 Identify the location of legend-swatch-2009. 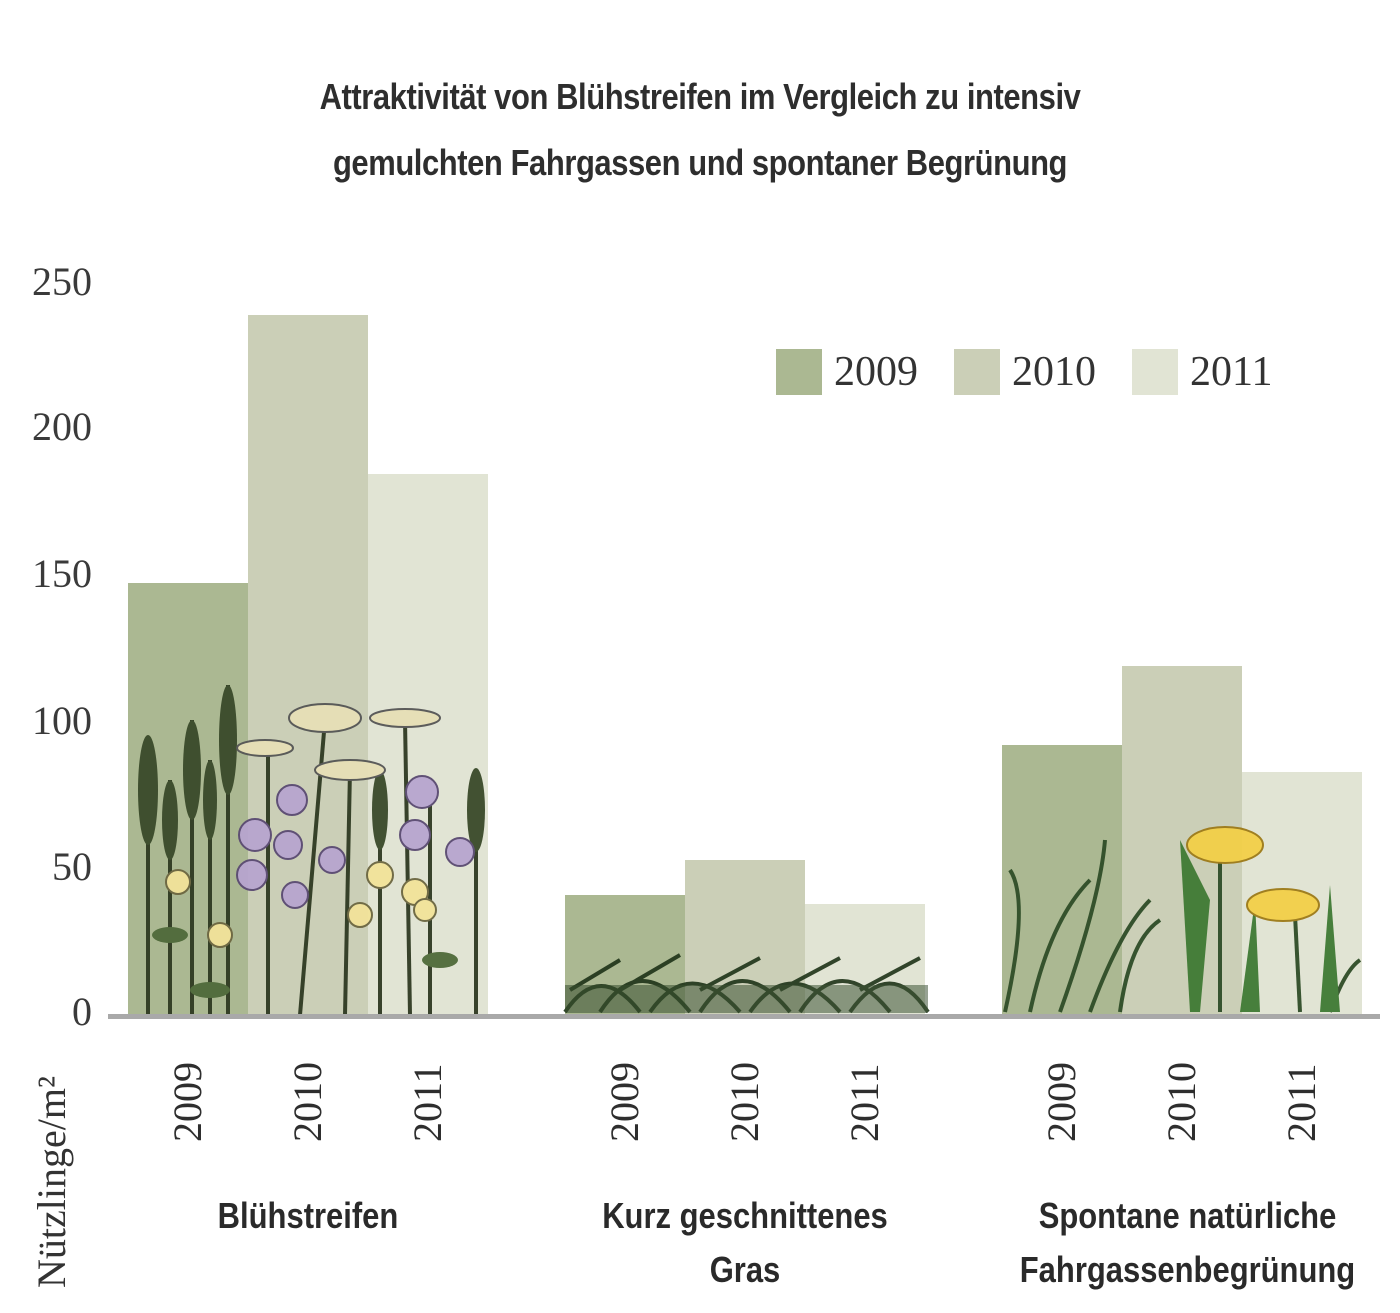
(799, 372).